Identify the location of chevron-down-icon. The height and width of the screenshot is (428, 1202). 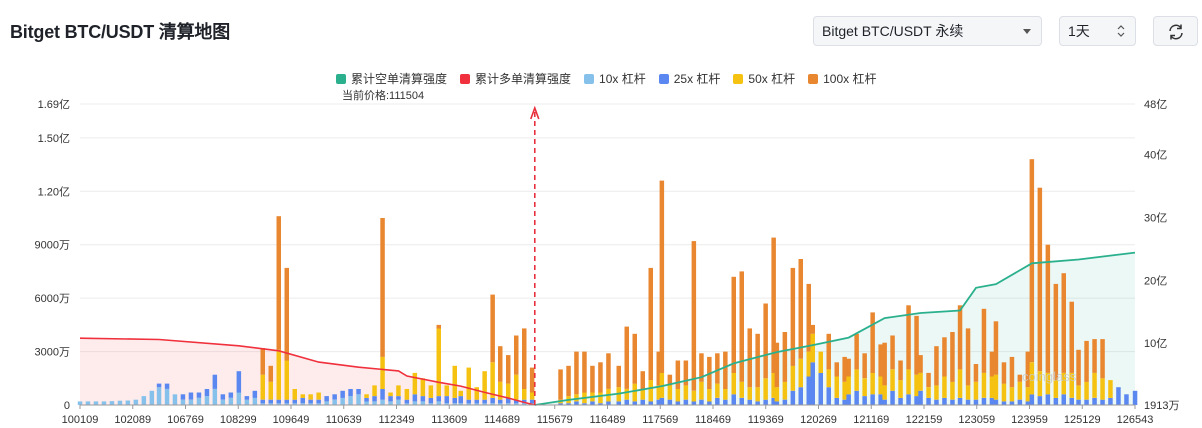
(1027, 31).